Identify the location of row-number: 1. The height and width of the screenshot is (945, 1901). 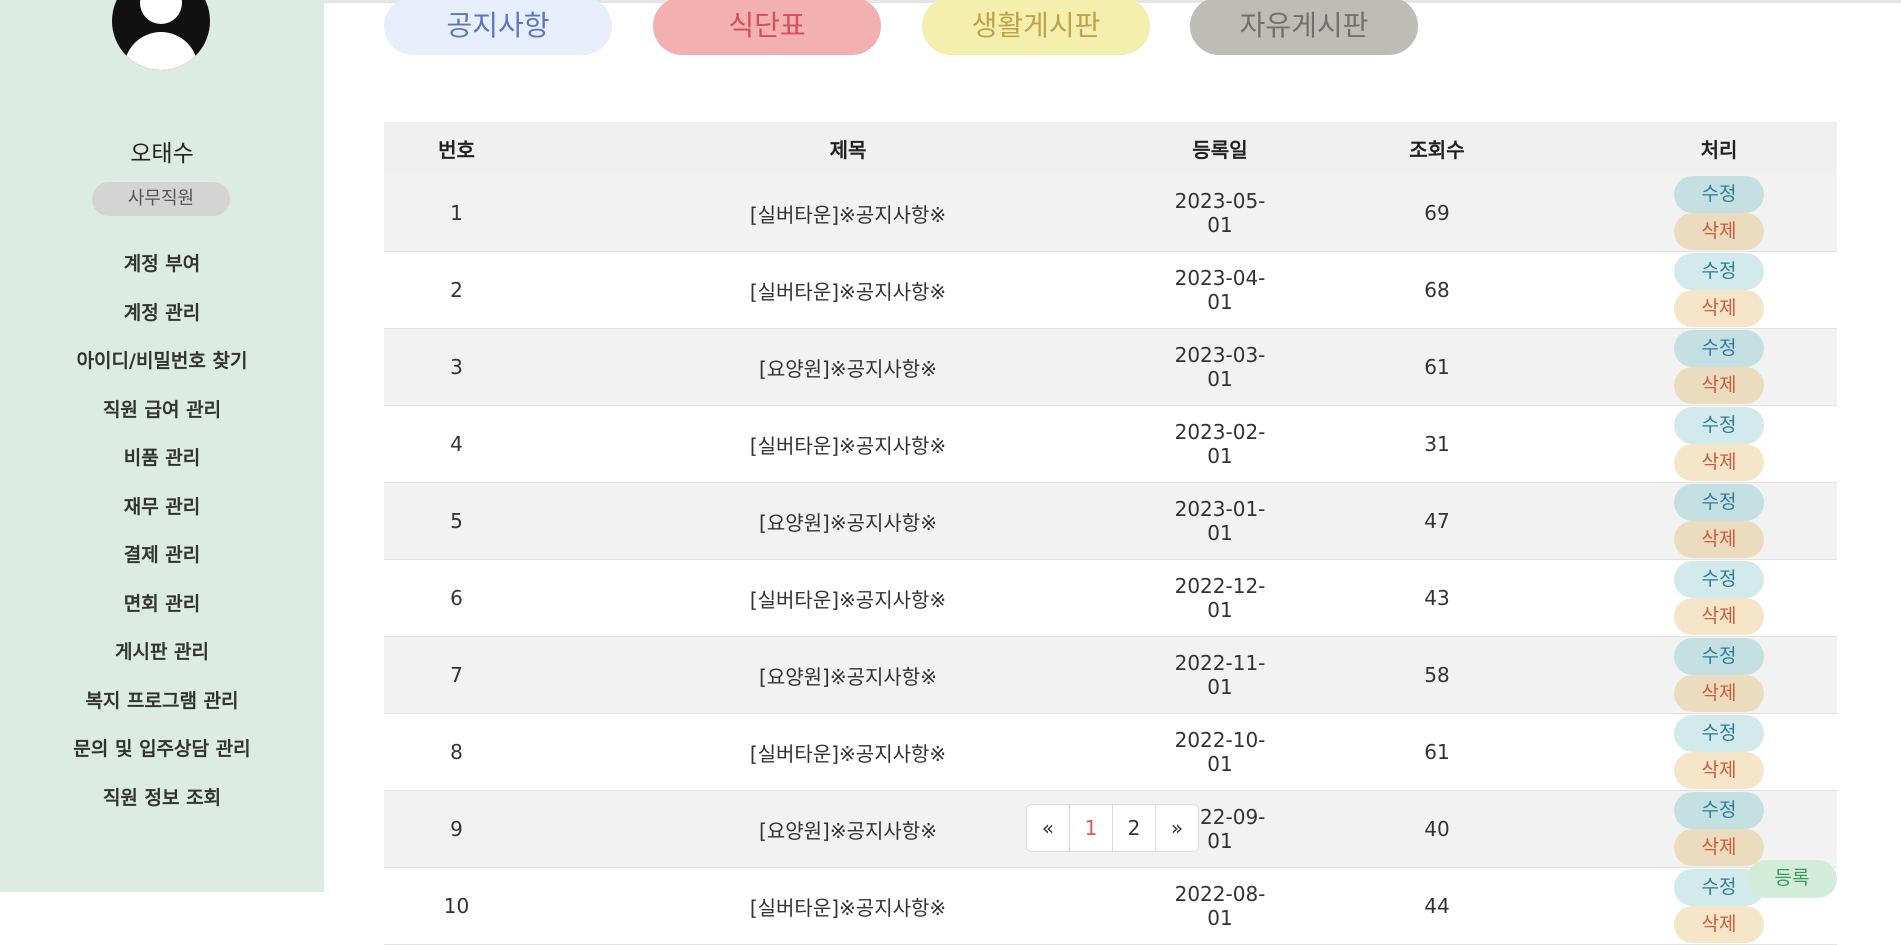
(456, 213).